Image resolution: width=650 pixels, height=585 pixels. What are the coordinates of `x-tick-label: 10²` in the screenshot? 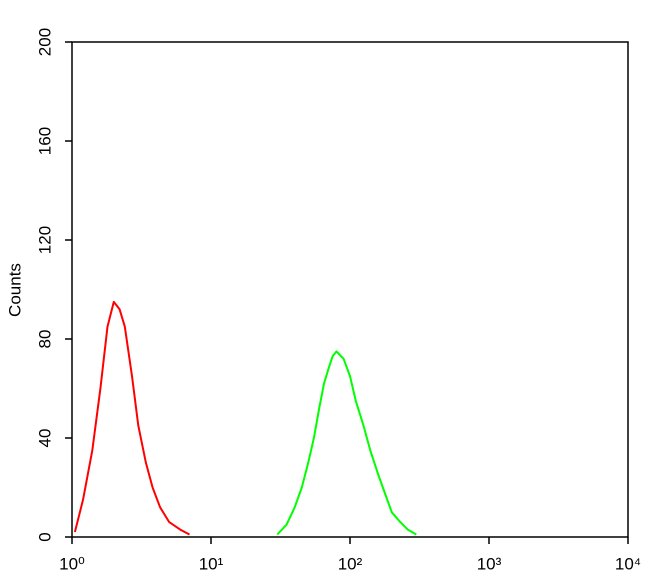 It's located at (350, 563).